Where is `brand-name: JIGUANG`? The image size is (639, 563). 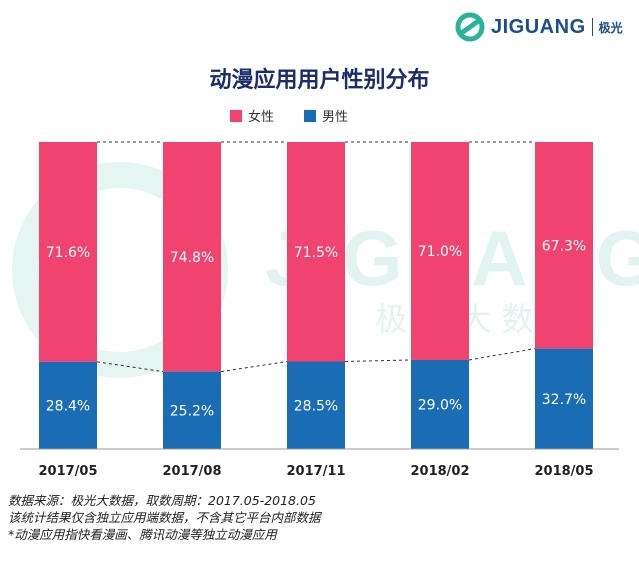 brand-name: JIGUANG is located at coordinates (538, 26).